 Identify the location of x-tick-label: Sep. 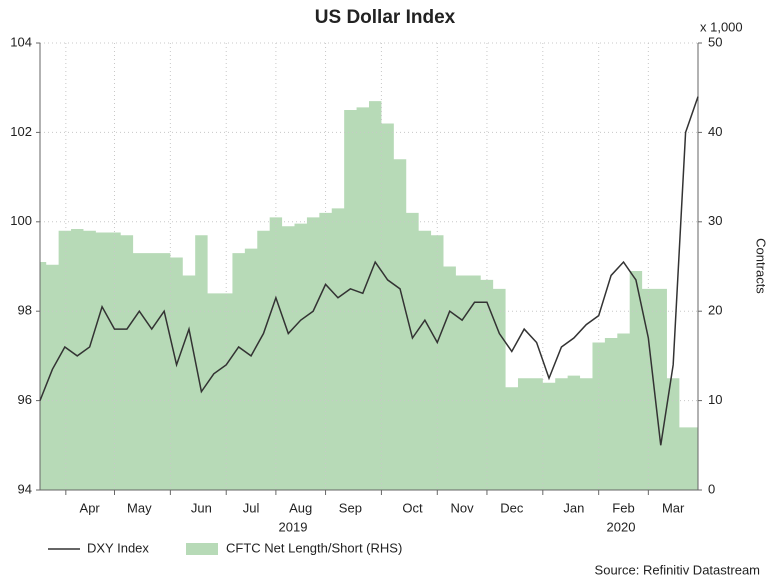
(350, 507).